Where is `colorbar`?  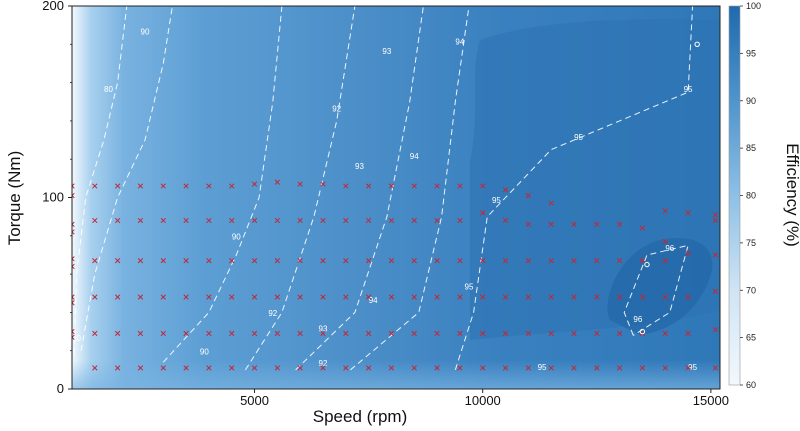 colorbar is located at coordinates (734, 195).